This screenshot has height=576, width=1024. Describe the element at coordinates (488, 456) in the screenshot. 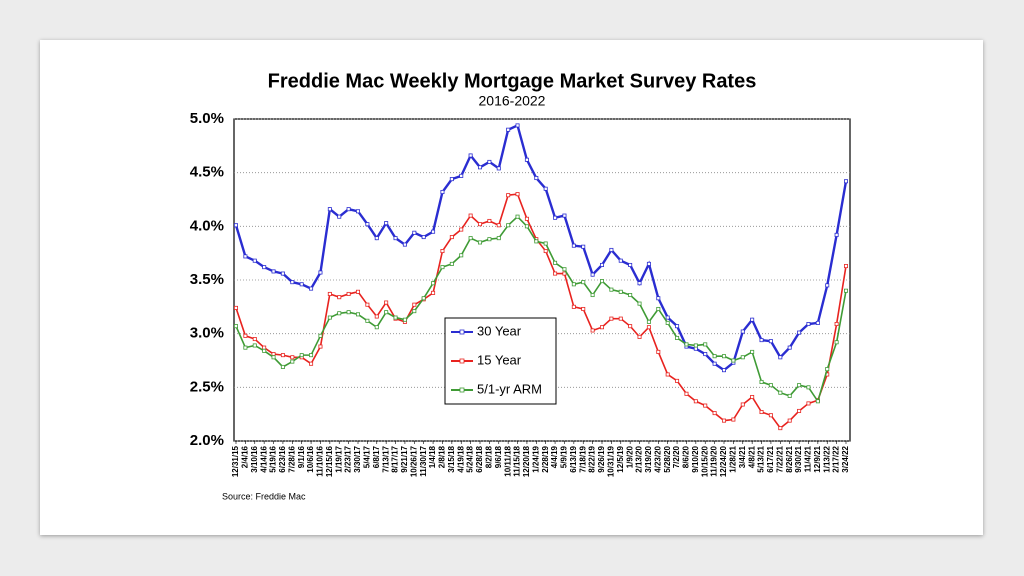

I see `x-tick-label: 8/2/18` at that location.